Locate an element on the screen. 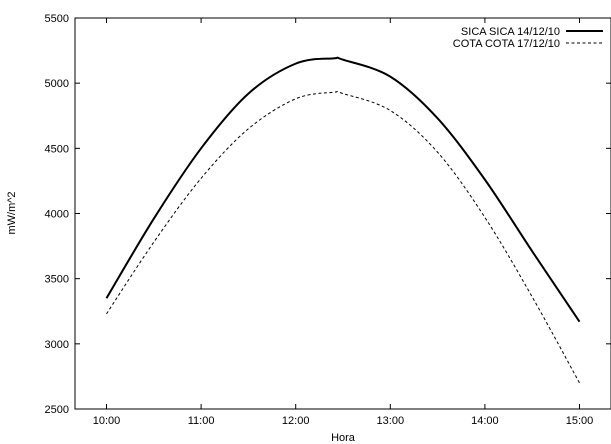 This screenshot has height=444, width=611. x-tick-label: 12:00 is located at coordinates (296, 421).